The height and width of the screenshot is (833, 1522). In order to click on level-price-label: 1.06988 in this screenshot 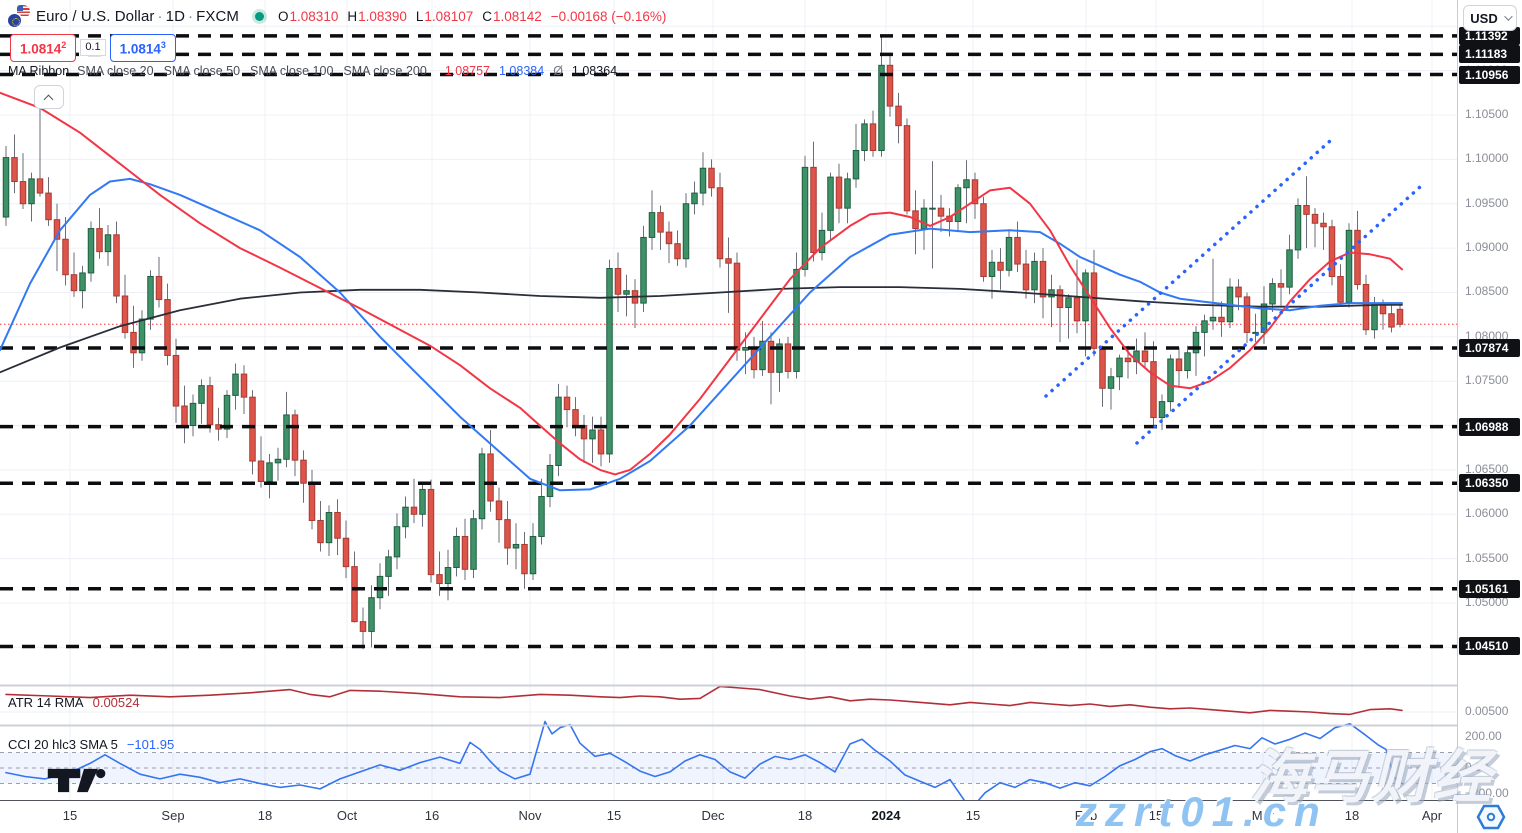, I will do `click(1489, 426)`.